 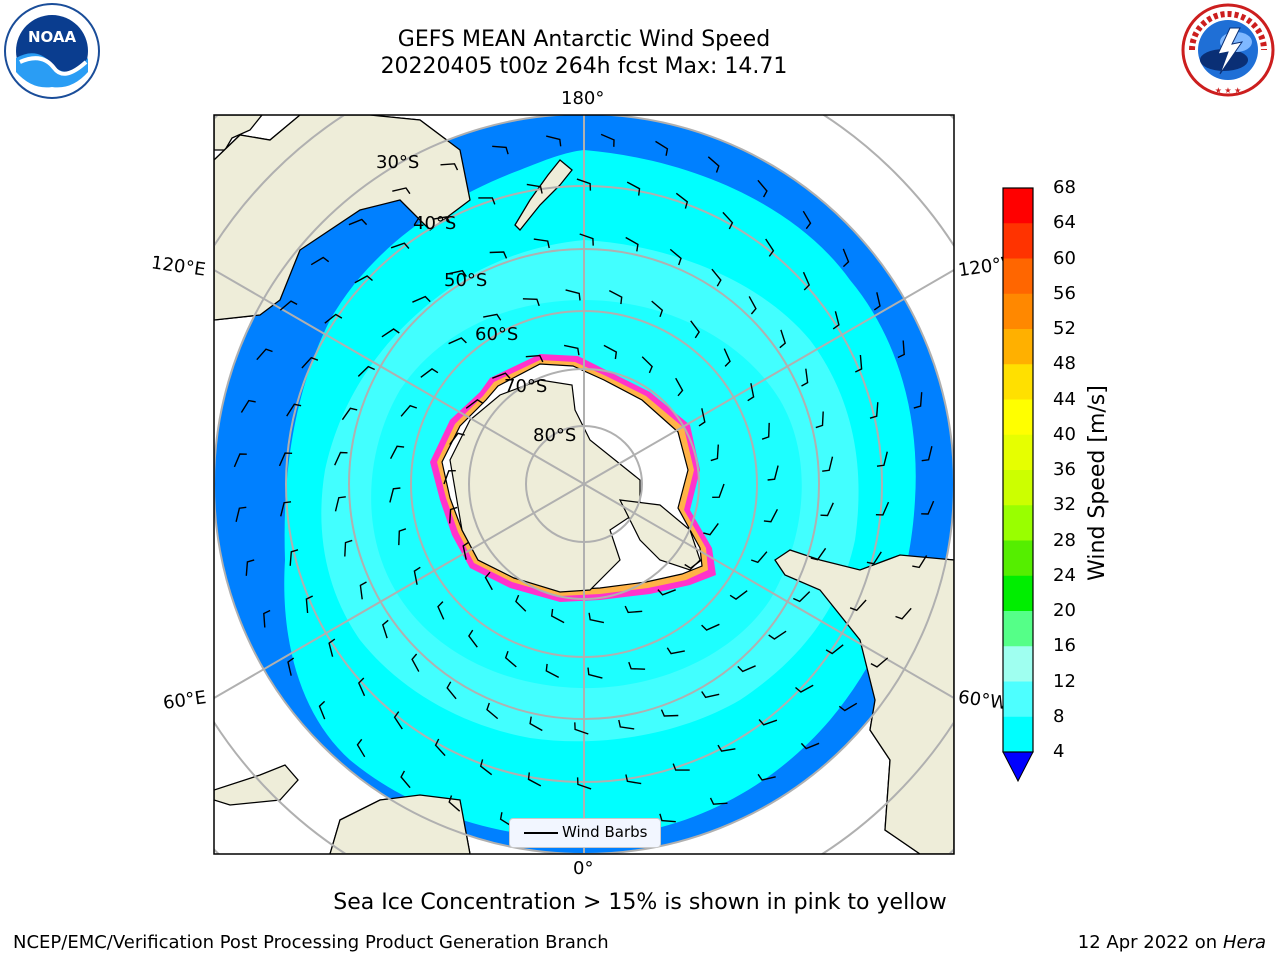 I want to click on colorbar-tick-label: 16, so click(x=1064, y=646).